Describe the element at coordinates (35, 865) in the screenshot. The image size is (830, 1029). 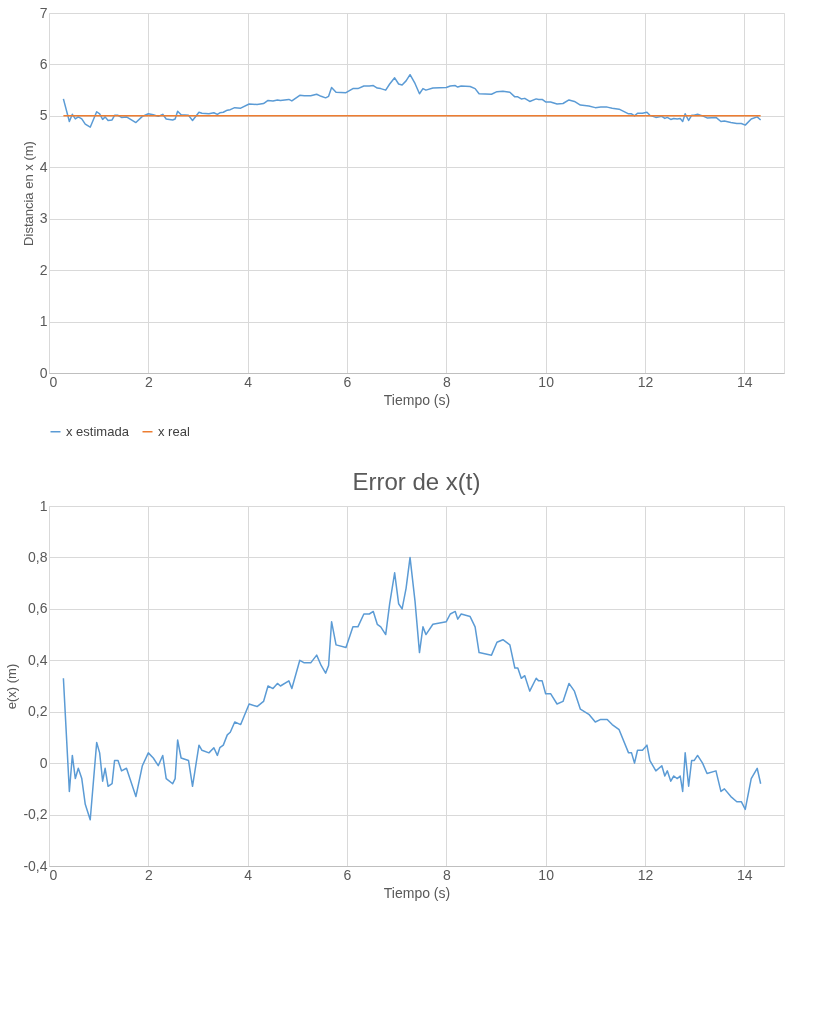
I see `y-tick-label: -0,4` at that location.